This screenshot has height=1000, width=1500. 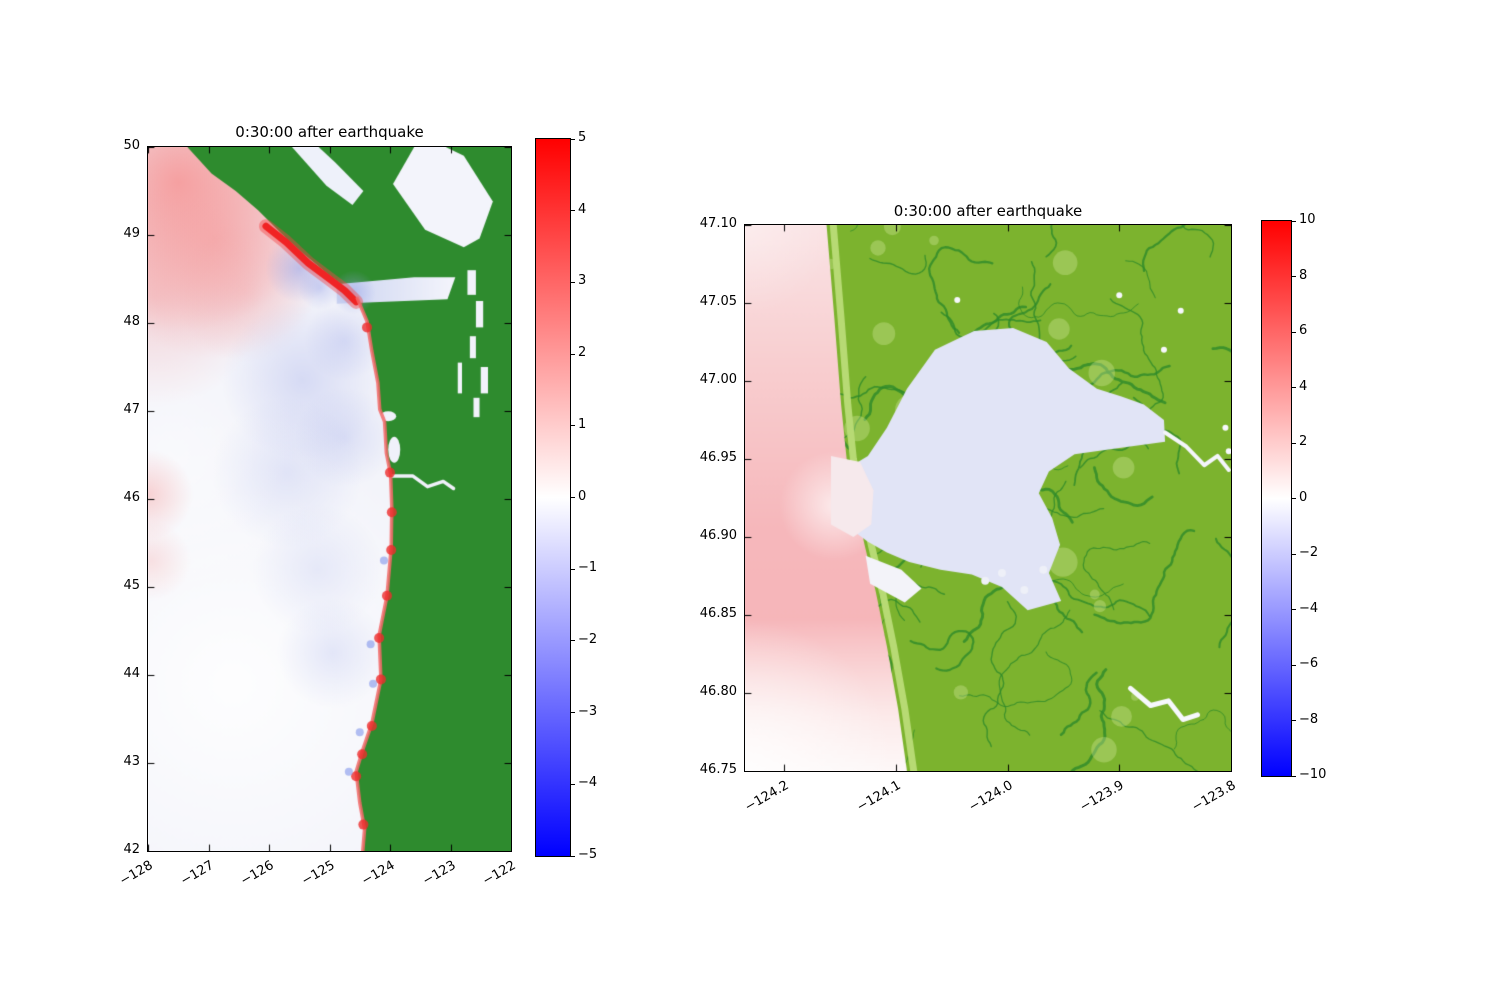 I want to click on y-tick-label: 47.10, so click(x=718, y=223).